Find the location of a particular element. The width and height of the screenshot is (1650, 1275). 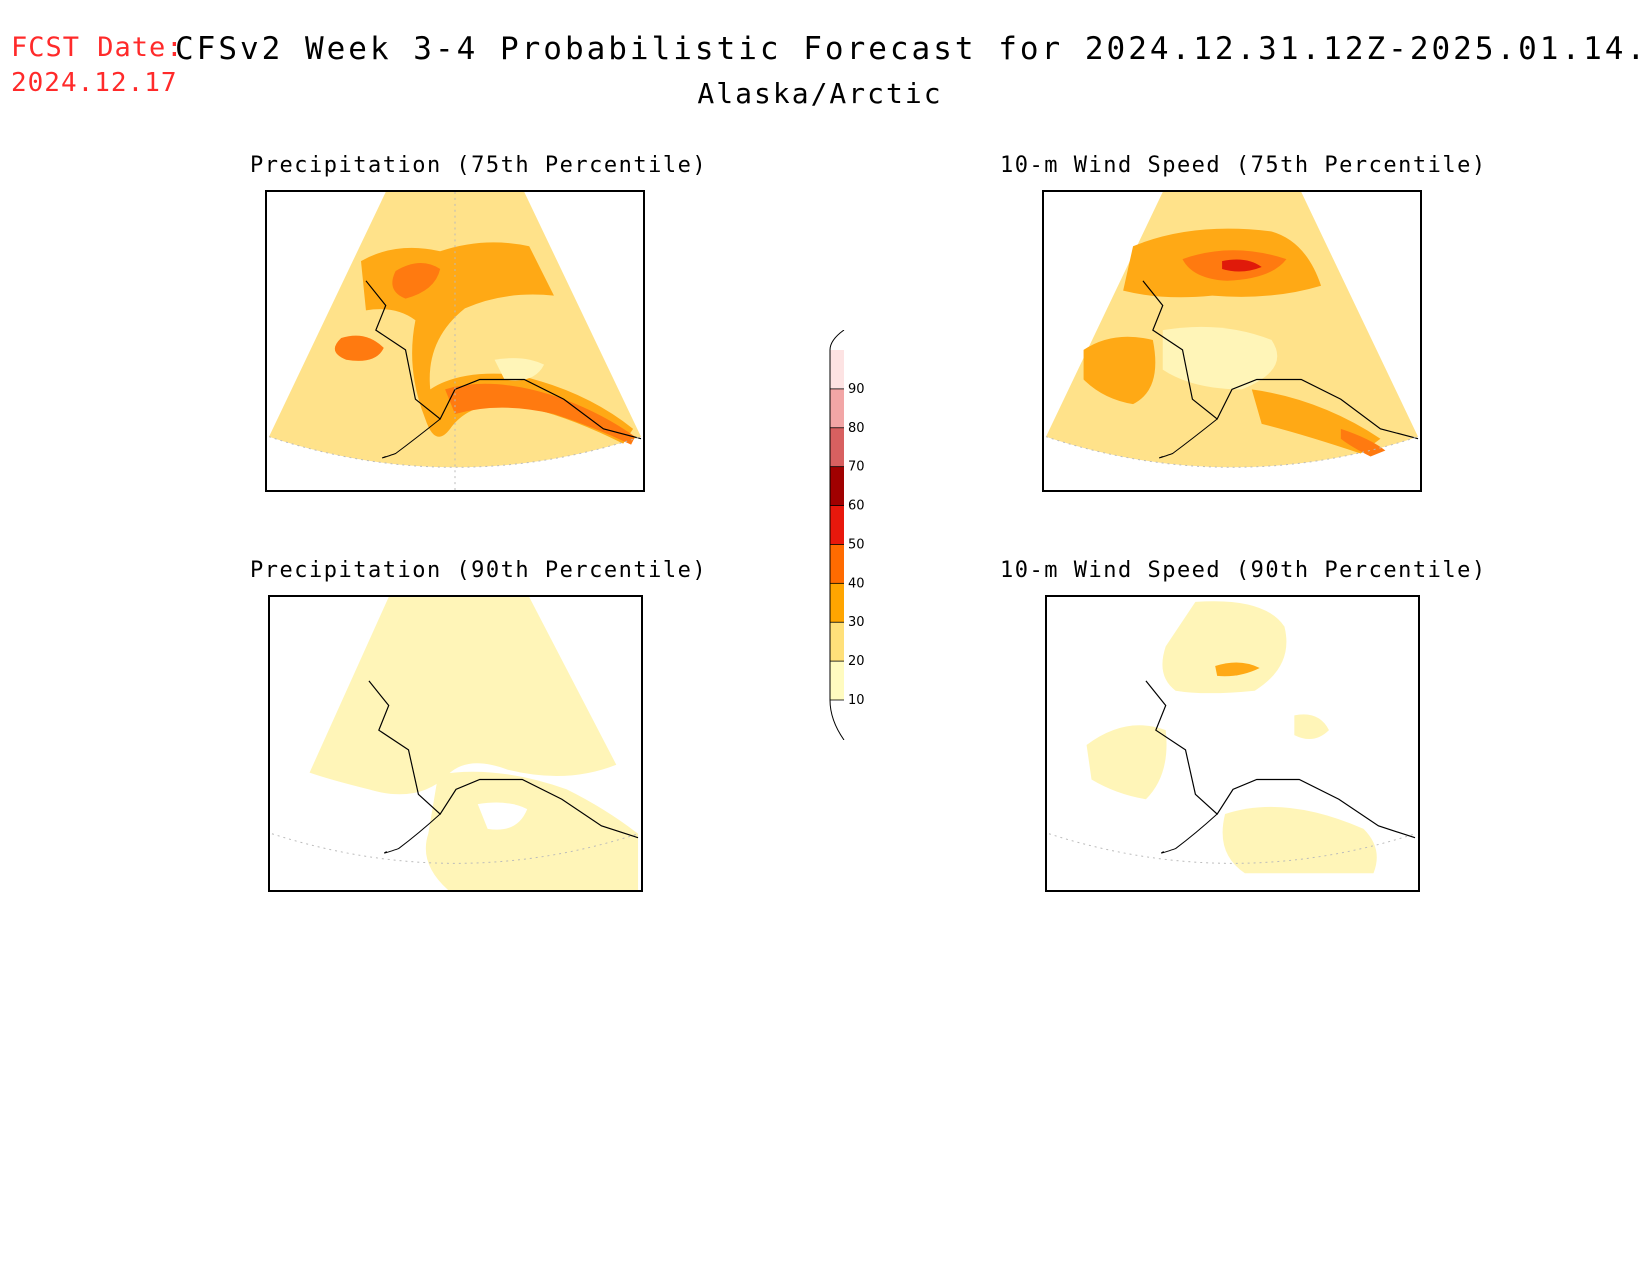

colorbar-tick-label: 10 is located at coordinates (856, 700).